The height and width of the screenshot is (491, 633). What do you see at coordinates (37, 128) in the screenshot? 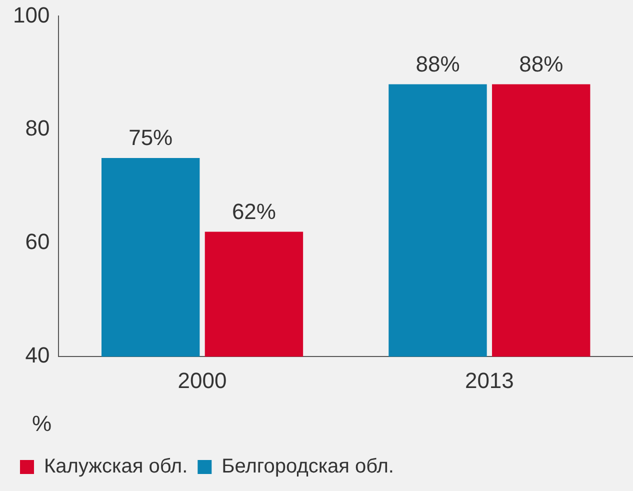
I see `y-tick-label: 80` at bounding box center [37, 128].